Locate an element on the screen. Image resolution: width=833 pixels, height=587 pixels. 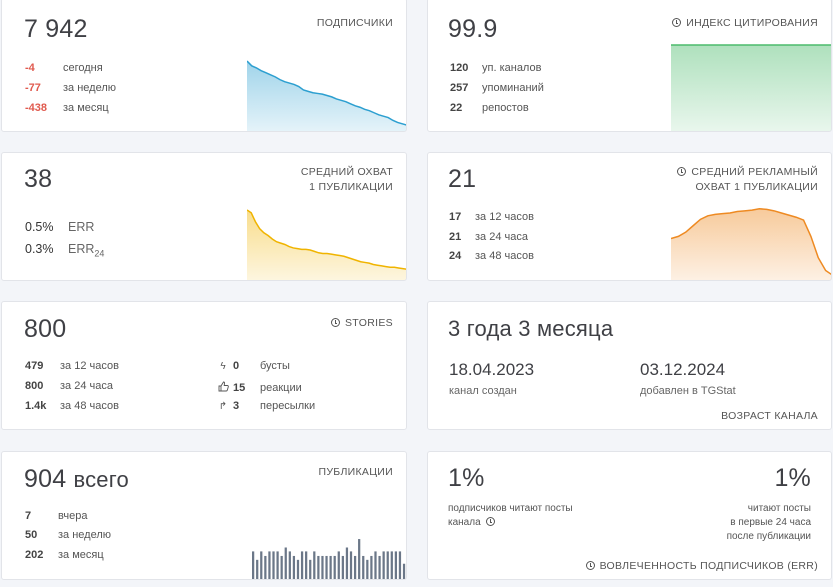
ad-reach-series-line is located at coordinates (751, 241).